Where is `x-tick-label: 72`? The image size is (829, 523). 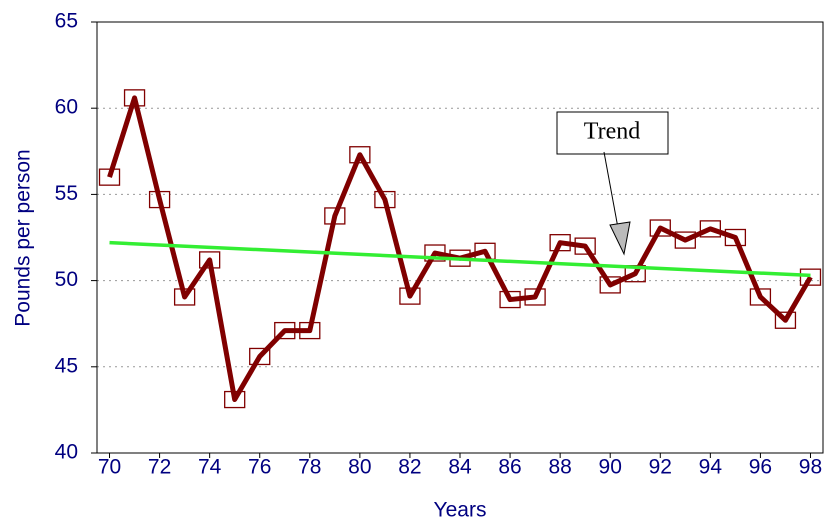 x-tick-label: 72 is located at coordinates (159, 467).